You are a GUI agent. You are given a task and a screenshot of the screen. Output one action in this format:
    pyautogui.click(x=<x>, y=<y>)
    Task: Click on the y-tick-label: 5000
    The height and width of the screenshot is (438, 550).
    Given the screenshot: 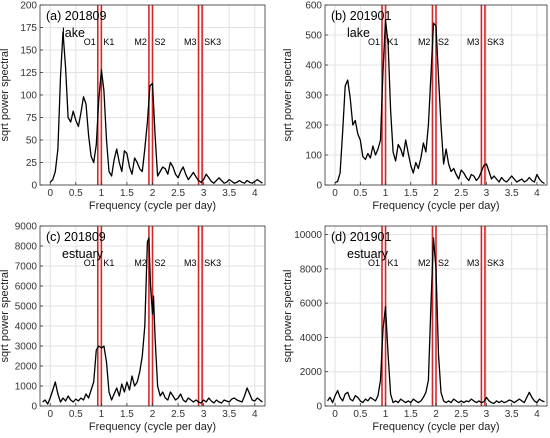 What is the action you would take?
    pyautogui.click(x=26, y=307)
    